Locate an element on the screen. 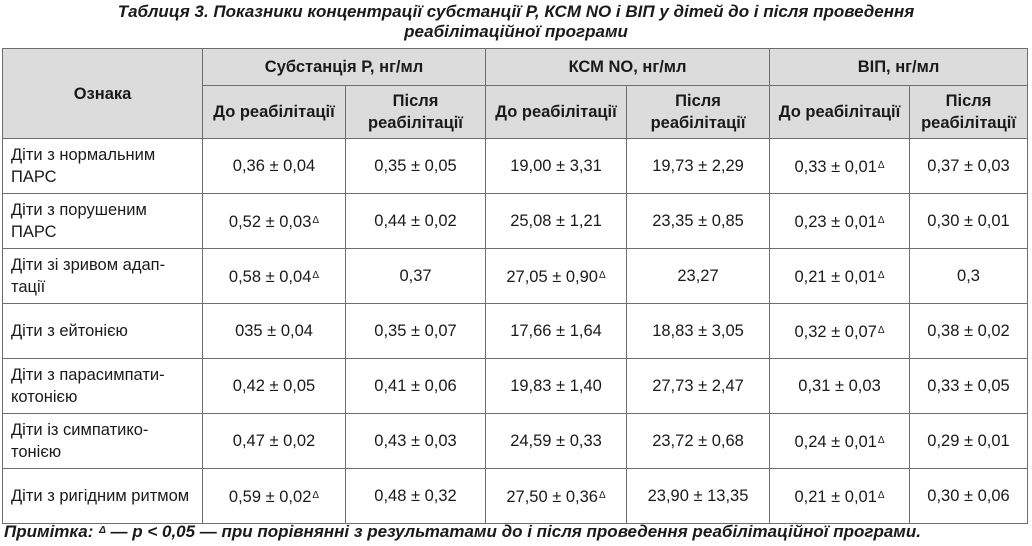 The height and width of the screenshot is (546, 1032). cell-value: 0,31 ± 0,03 is located at coordinates (839, 386).